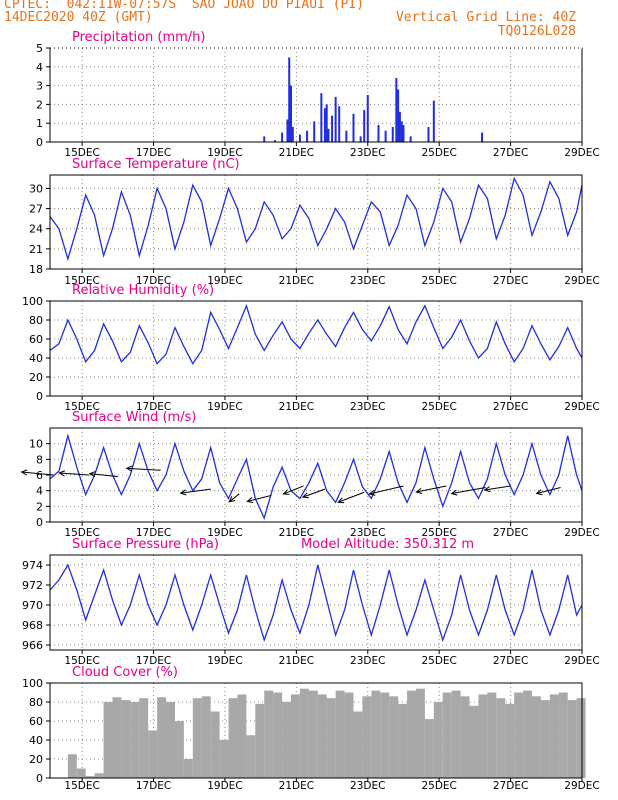 The width and height of the screenshot is (618, 800). I want to click on header-run-id: TQ0126L028, so click(536, 31).